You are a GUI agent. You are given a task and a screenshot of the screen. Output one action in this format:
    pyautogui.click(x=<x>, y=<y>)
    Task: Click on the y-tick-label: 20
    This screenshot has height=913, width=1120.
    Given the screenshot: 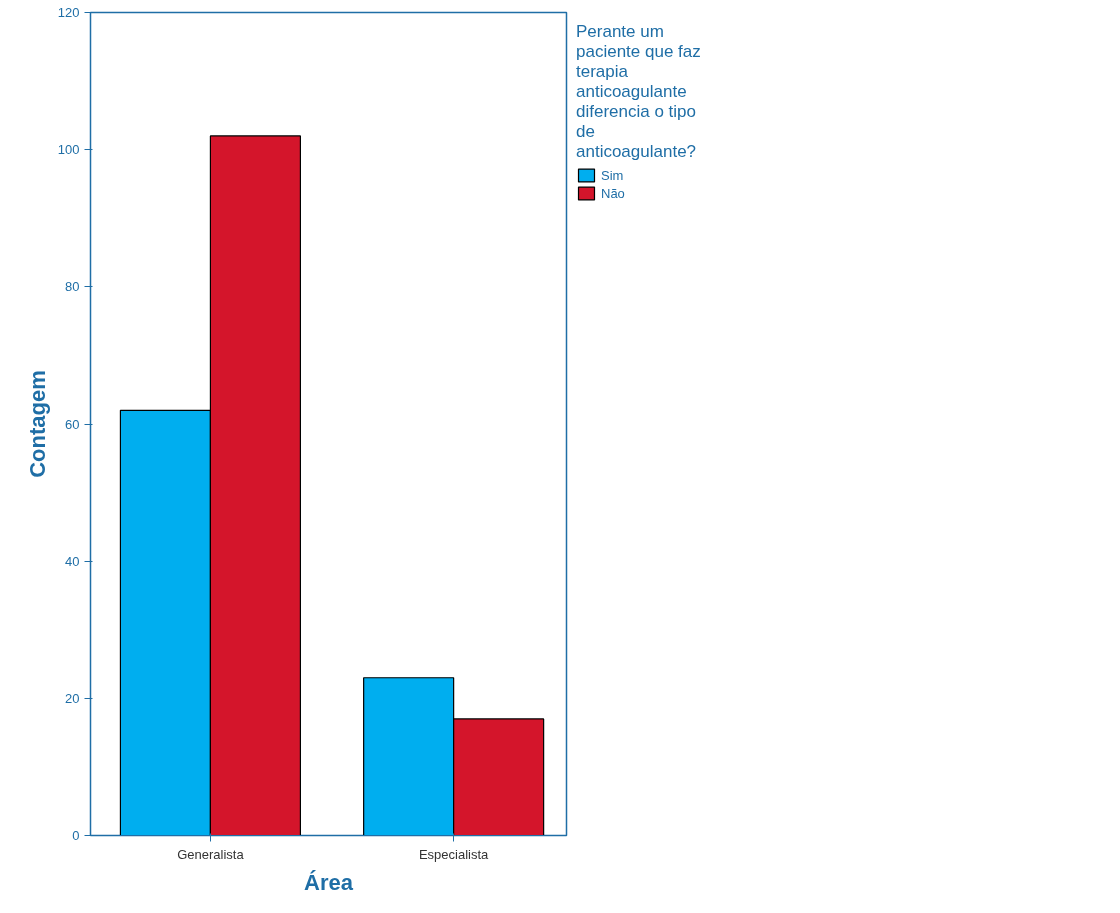 What is the action you would take?
    pyautogui.click(x=72, y=698)
    